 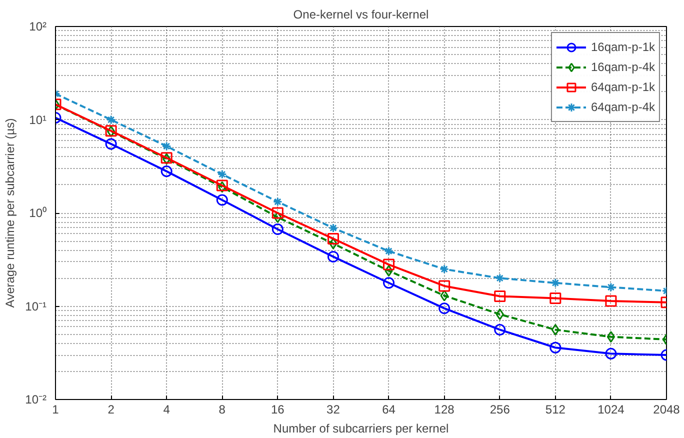 I want to click on y-tick-label: 10¹, so click(x=38, y=119).